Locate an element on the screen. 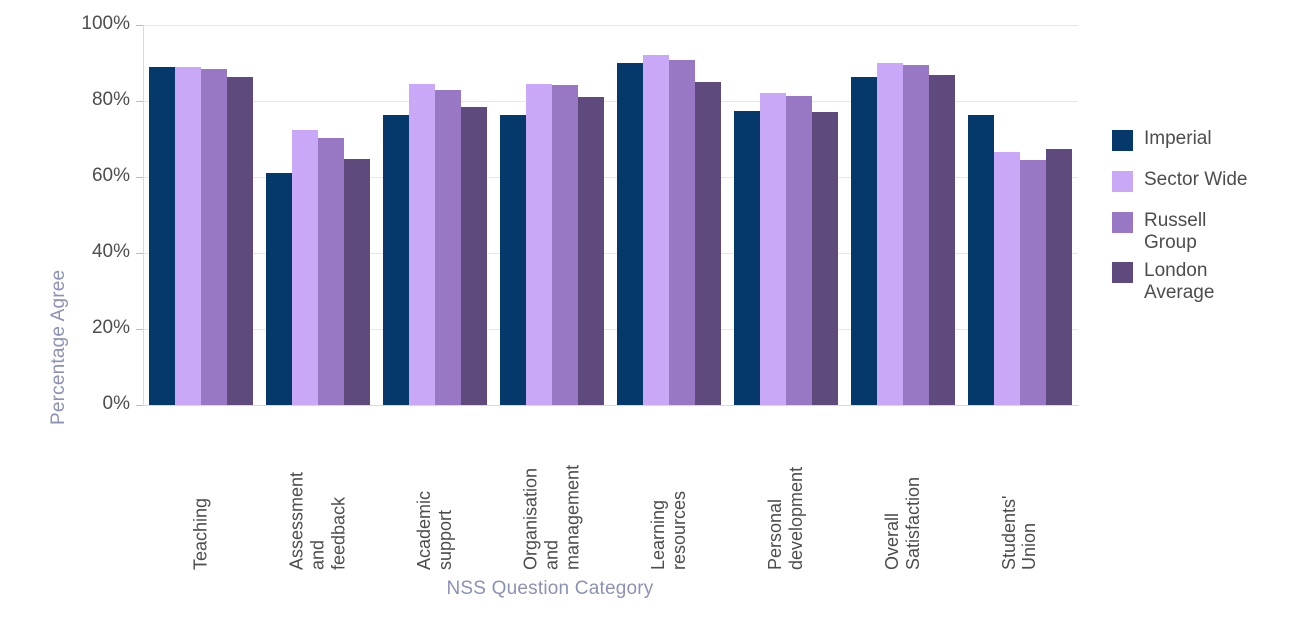  legend-label: Sector Wide is located at coordinates (1196, 179).